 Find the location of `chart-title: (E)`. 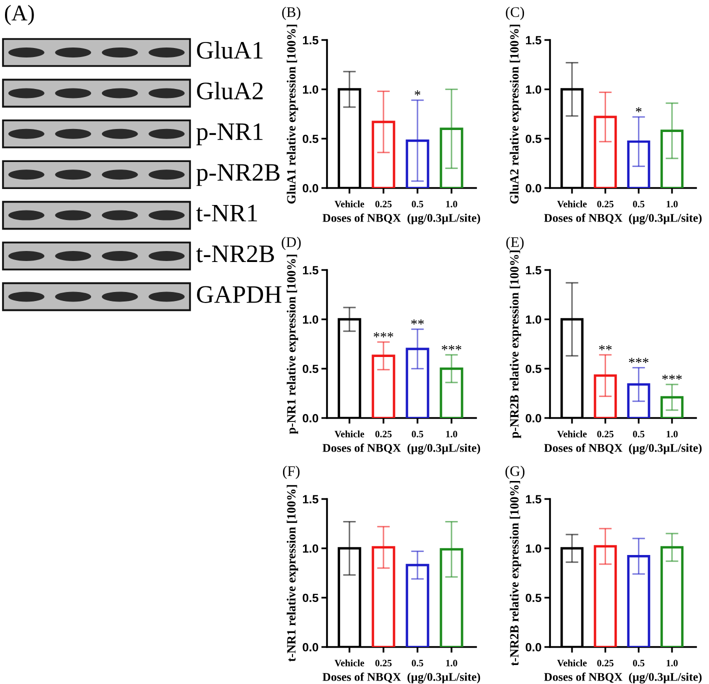

chart-title: (E) is located at coordinates (515, 243).